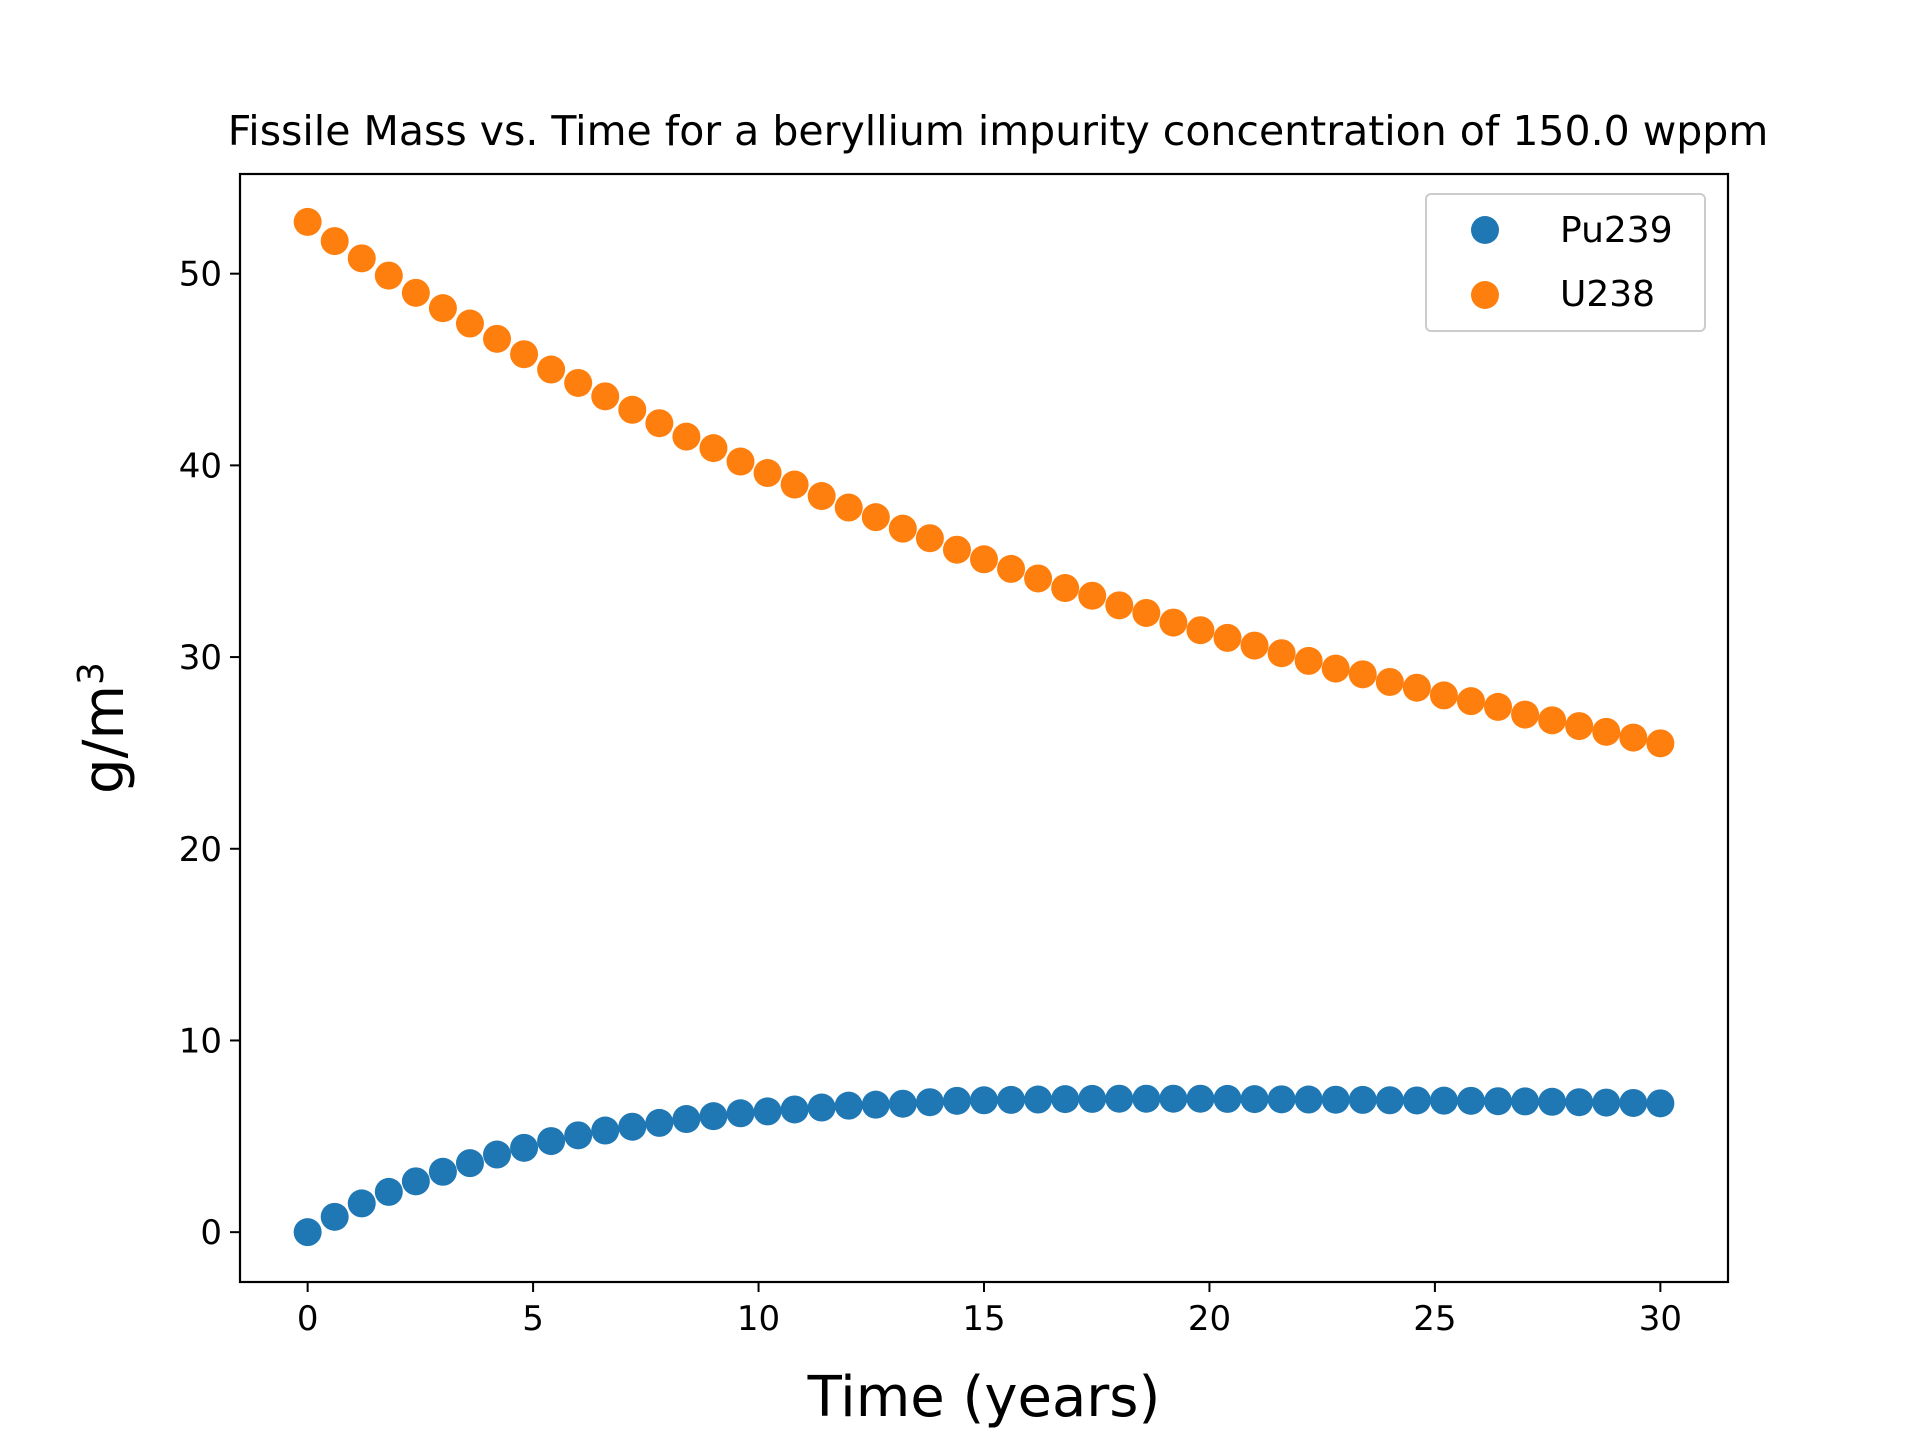 This screenshot has height=1440, width=1920. What do you see at coordinates (200, 850) in the screenshot?
I see `y-tick-label: 20` at bounding box center [200, 850].